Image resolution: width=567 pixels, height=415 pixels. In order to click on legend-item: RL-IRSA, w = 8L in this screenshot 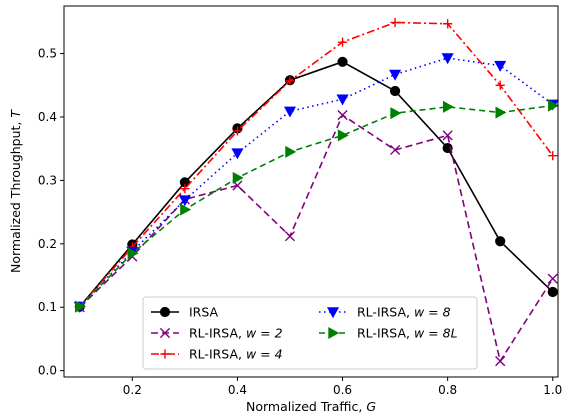, I will do `click(388, 333)`.